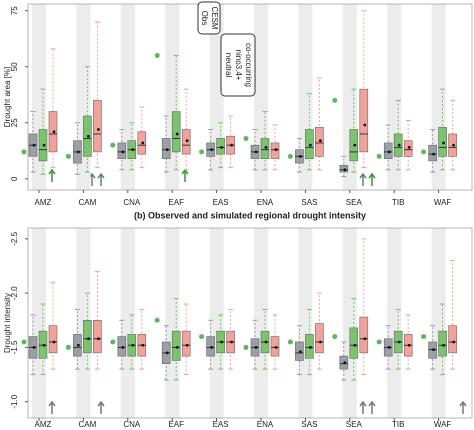 This screenshot has height=430, width=474. I want to click on legend-series: co-occurring, so click(248, 65).